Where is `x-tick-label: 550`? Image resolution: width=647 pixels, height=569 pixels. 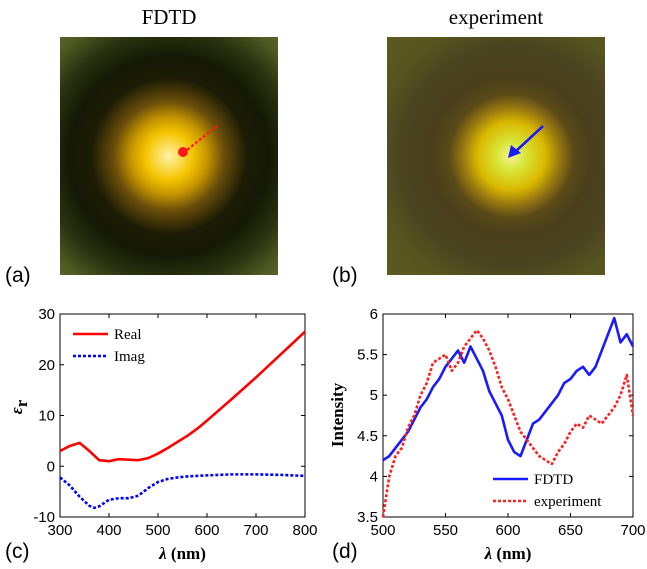 x-tick-label: 550 is located at coordinates (445, 530).